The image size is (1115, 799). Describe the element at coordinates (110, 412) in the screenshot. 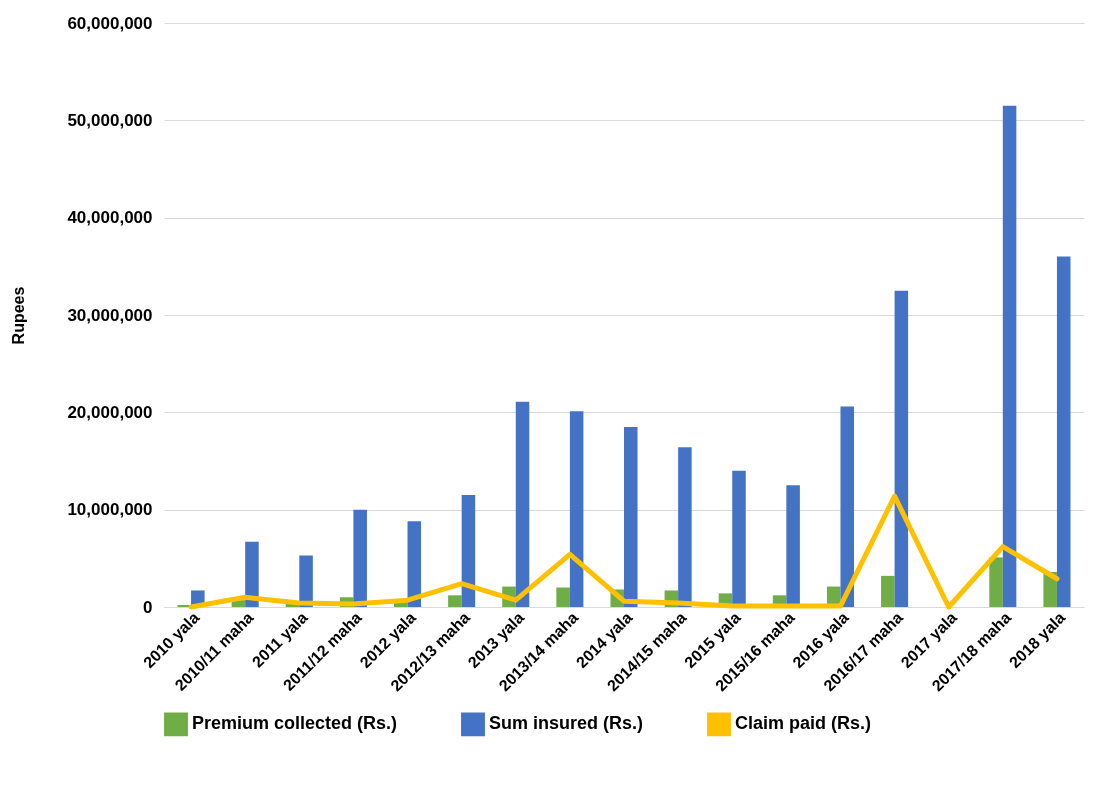

I see `y-tick-label: 20,000,000` at that location.